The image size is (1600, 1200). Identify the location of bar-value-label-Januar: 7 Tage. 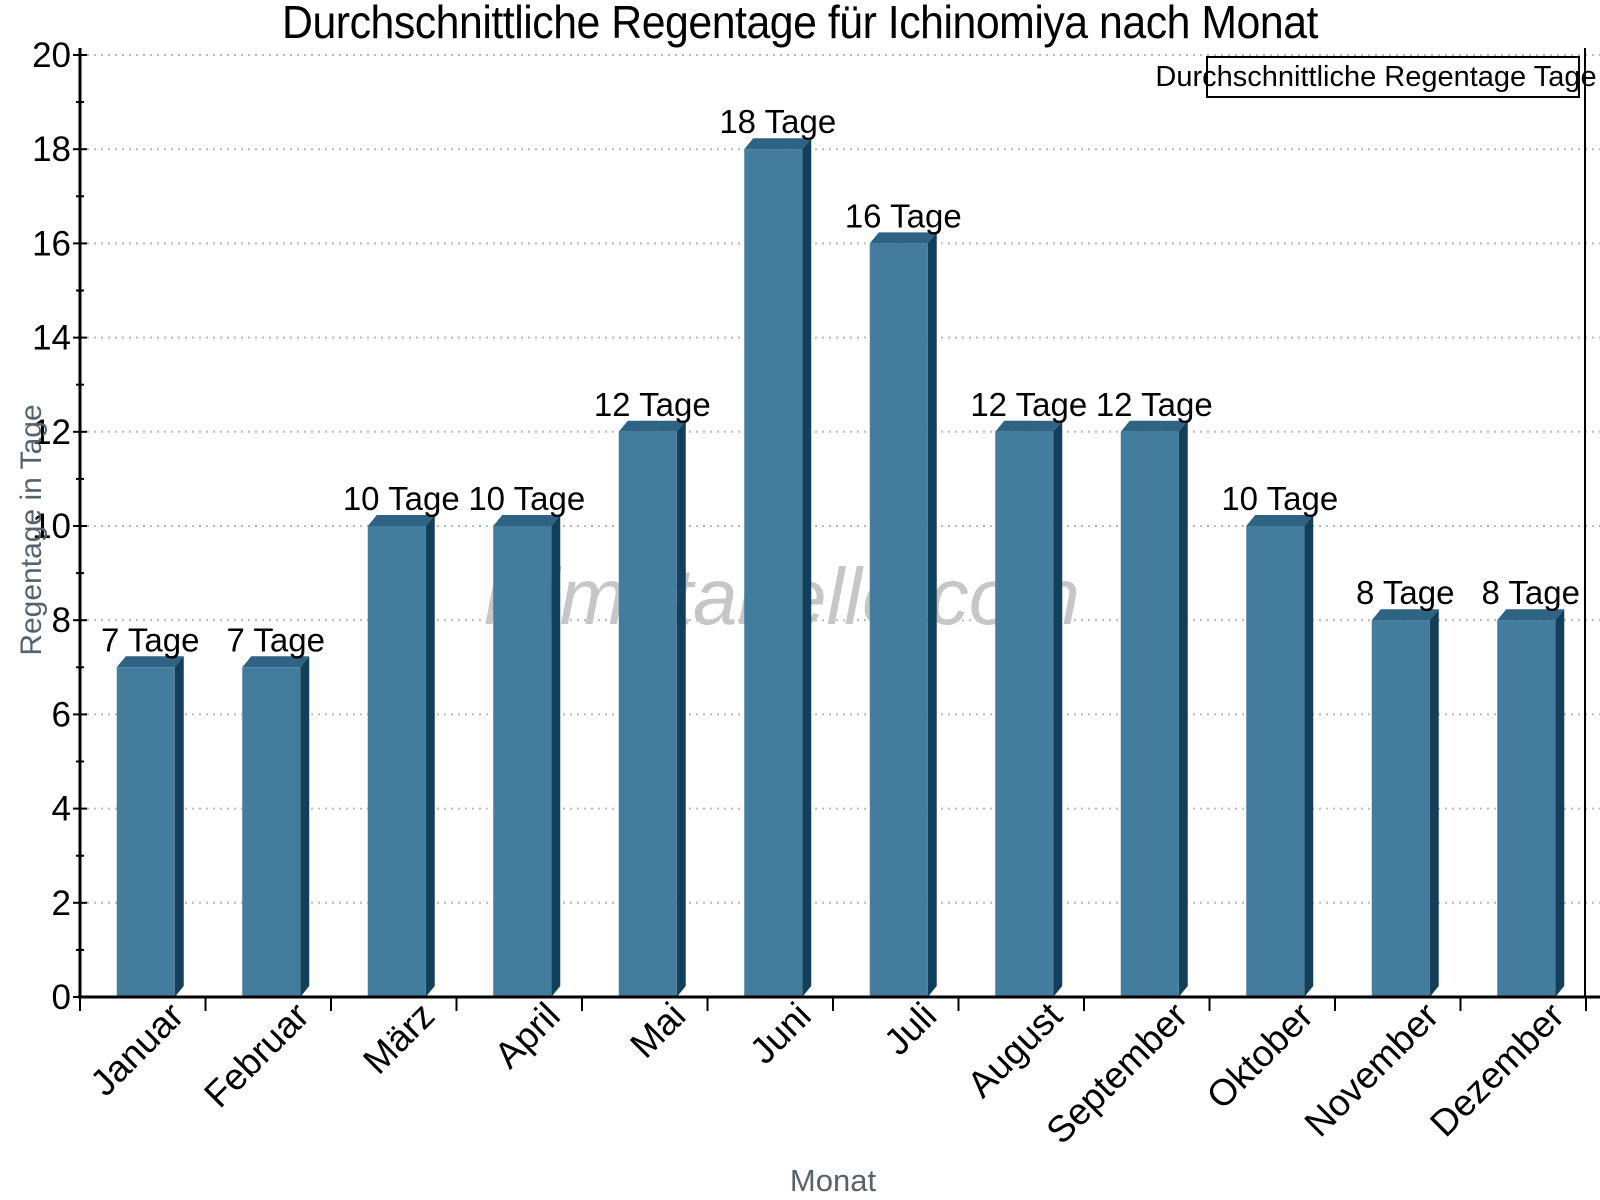
(150, 639).